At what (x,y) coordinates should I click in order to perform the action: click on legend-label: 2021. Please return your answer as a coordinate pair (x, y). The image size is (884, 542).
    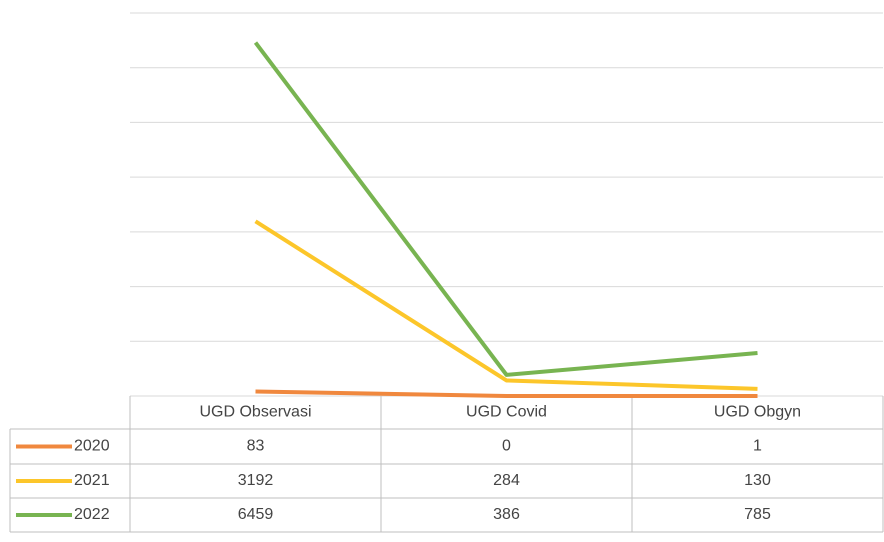
    Looking at the image, I should click on (92, 480).